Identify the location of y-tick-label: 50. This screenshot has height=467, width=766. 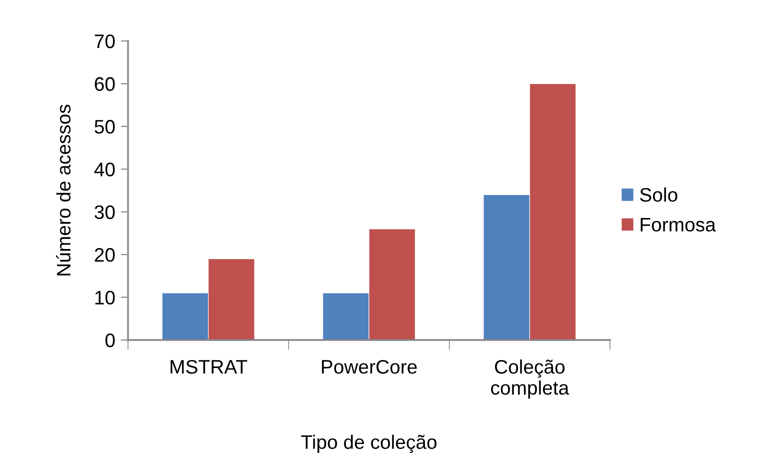
(104, 127).